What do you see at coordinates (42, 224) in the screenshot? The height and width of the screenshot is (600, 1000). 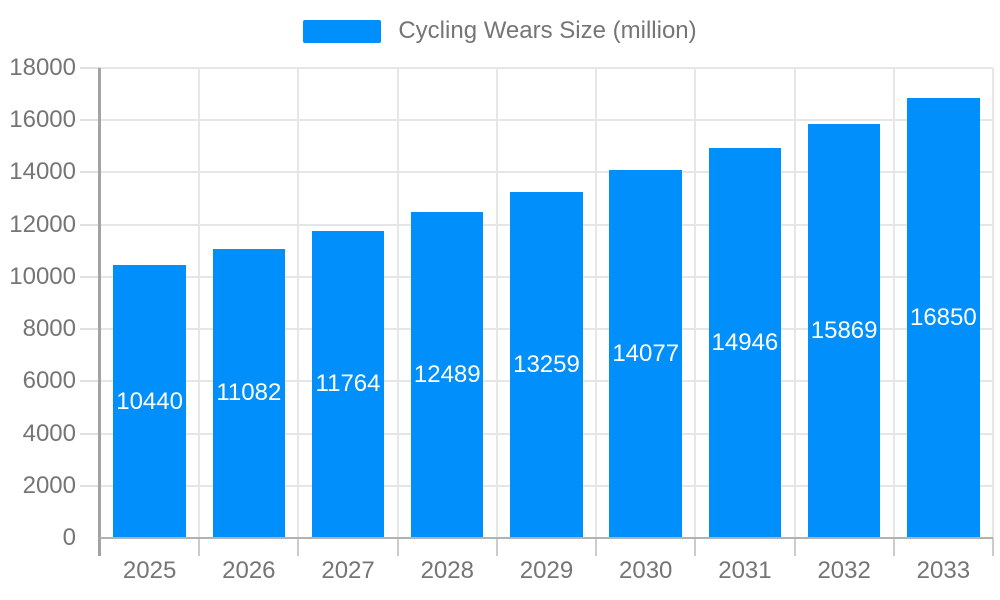 I see `y-axis-tick-label: 12000` at bounding box center [42, 224].